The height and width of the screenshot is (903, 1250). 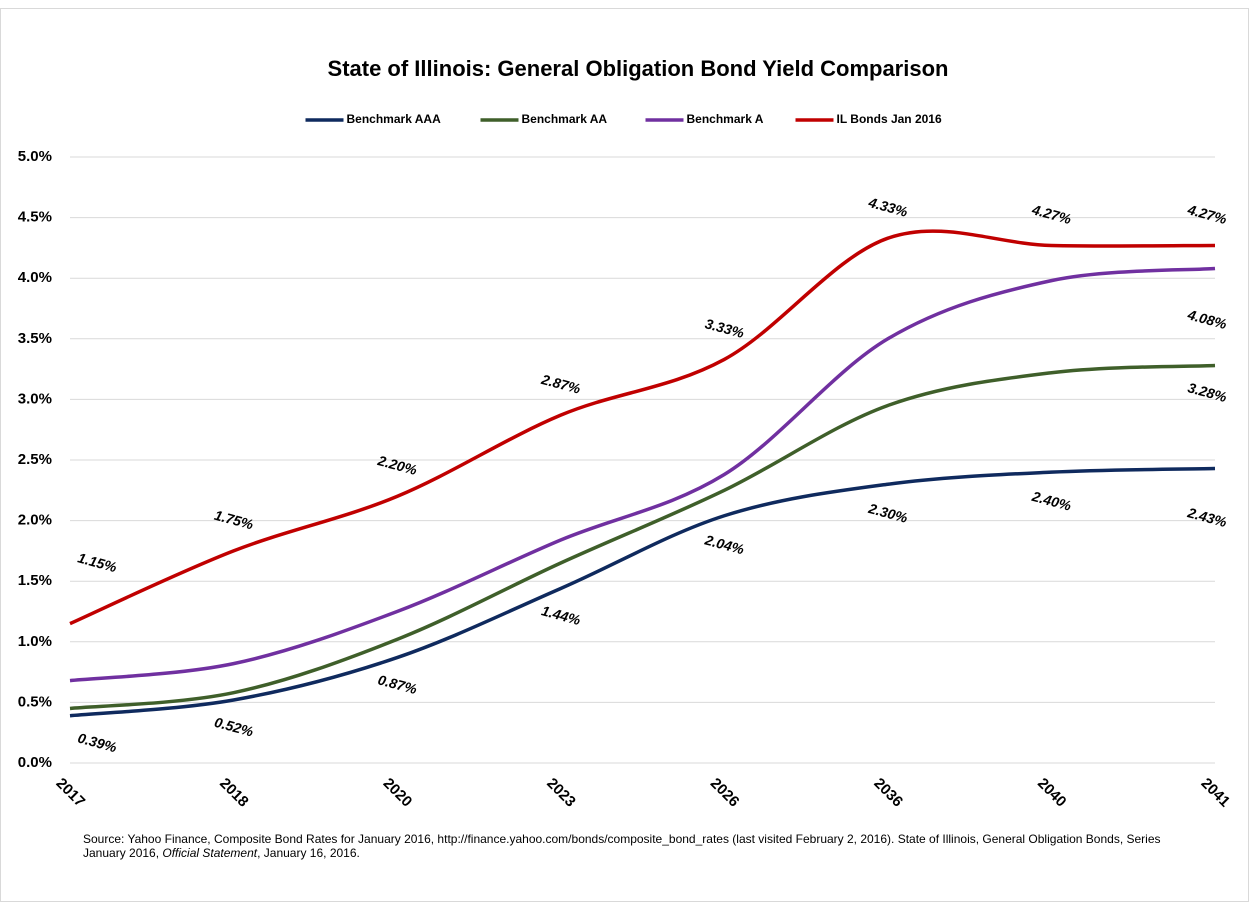 What do you see at coordinates (35, 641) in the screenshot?
I see `y-tick-label: 1.0%` at bounding box center [35, 641].